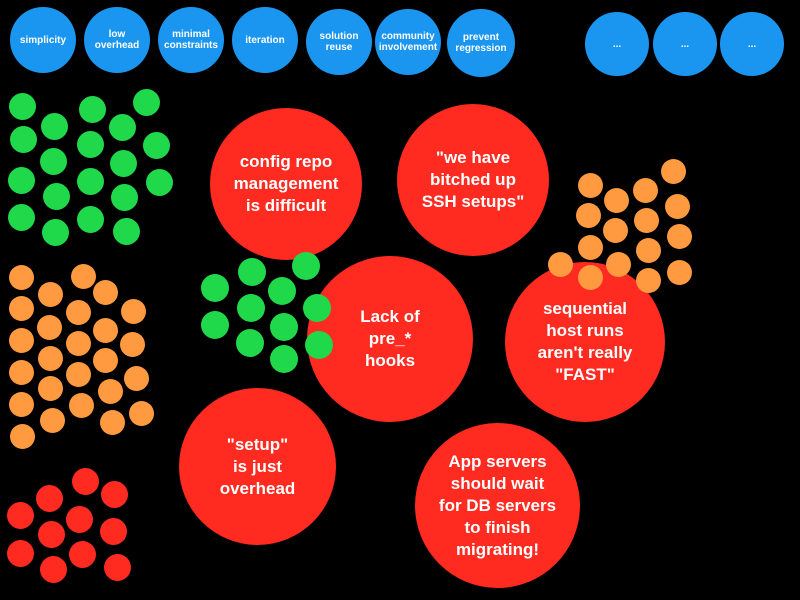 This screenshot has width=800, height=600. What do you see at coordinates (191, 40) in the screenshot?
I see `value-circle-minimal-constraints: minimal constraints` at bounding box center [191, 40].